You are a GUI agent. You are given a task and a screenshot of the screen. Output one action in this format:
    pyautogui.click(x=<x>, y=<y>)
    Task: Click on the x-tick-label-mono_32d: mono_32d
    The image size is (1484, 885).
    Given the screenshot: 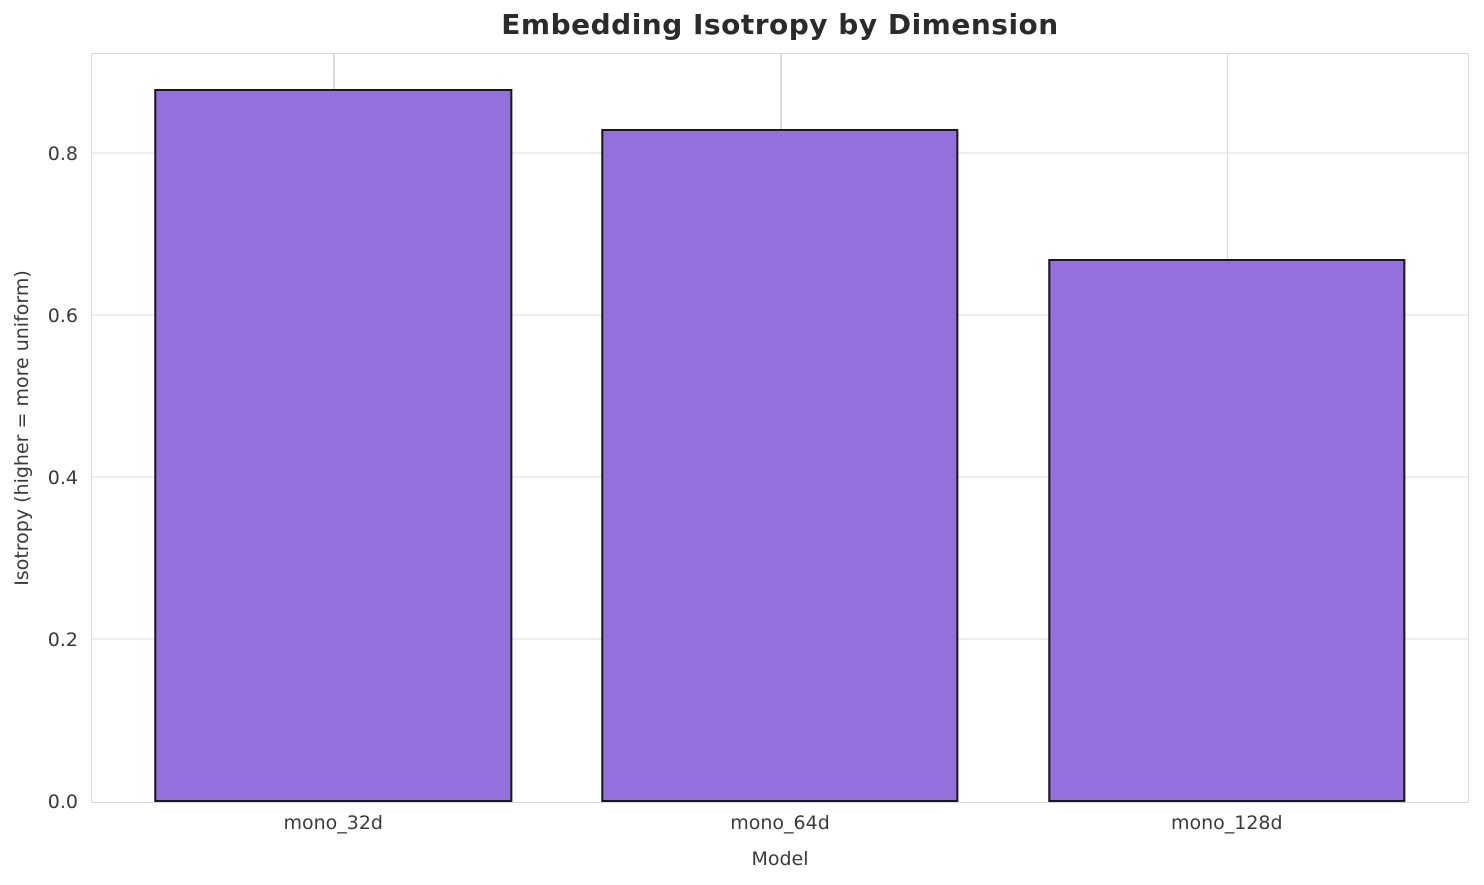 What is the action you would take?
    pyautogui.click(x=333, y=823)
    